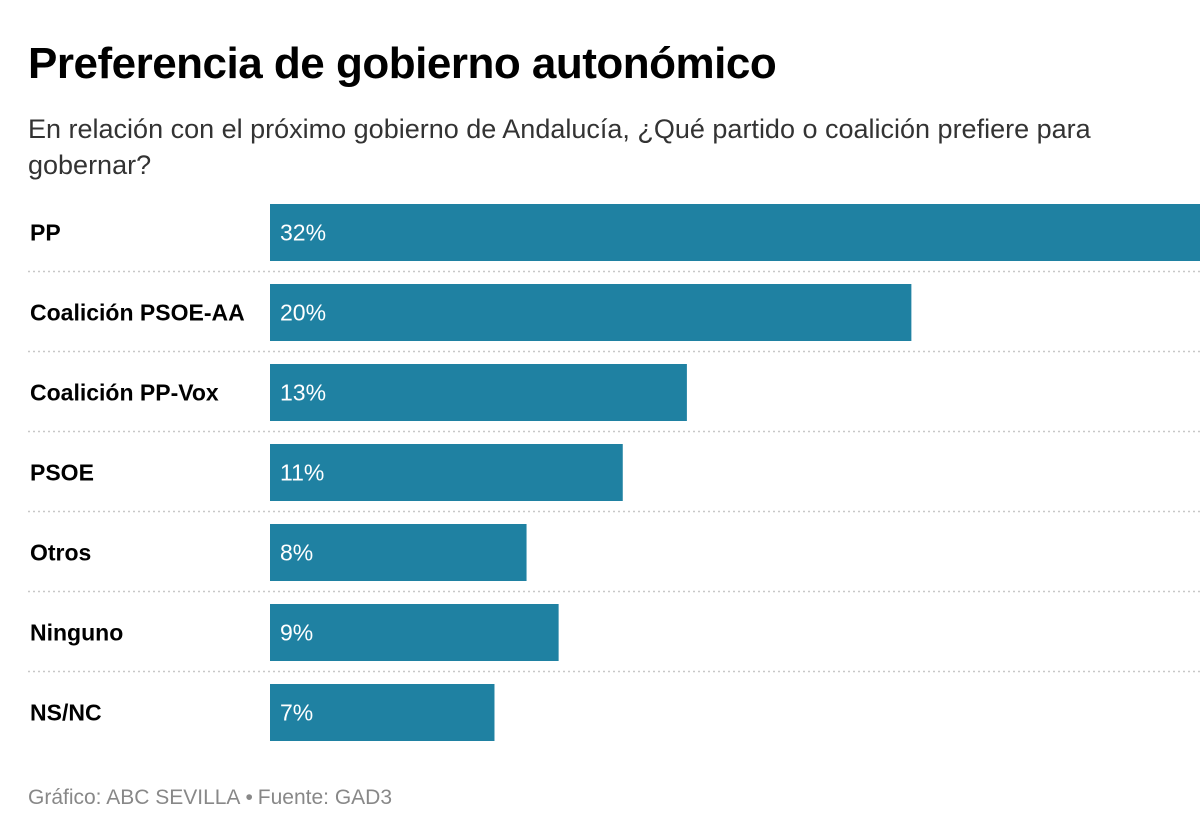  I want to click on category-label: PSOE, so click(62, 473).